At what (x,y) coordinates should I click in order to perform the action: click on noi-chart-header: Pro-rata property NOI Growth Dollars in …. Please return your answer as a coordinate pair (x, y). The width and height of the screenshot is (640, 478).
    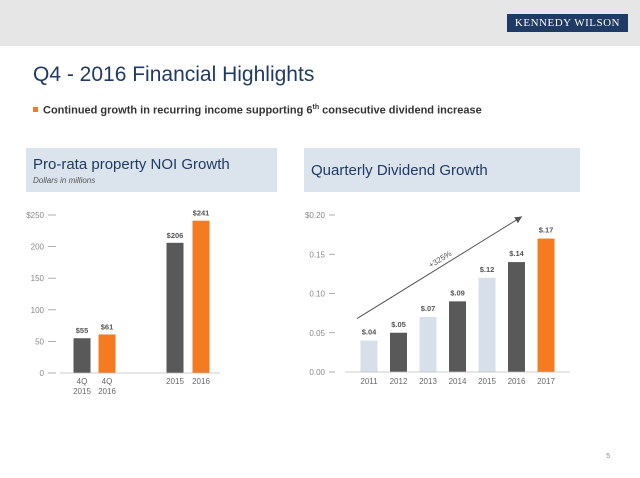
    Looking at the image, I should click on (151, 170).